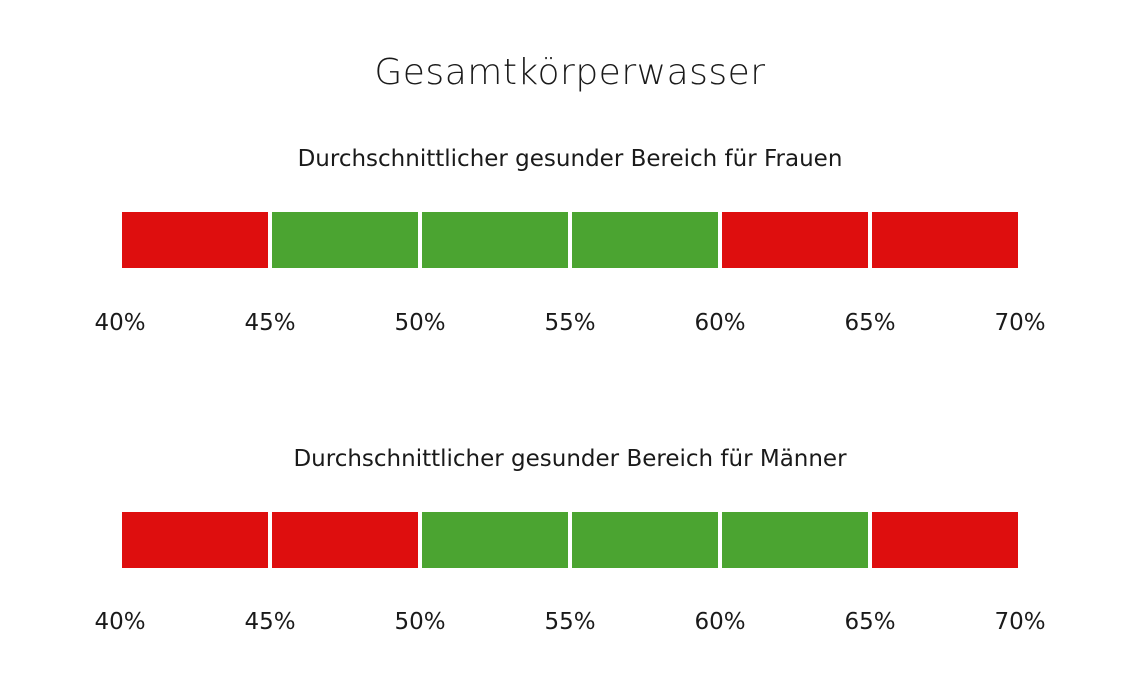 The width and height of the screenshot is (1140, 690). What do you see at coordinates (119, 323) in the screenshot?
I see `women-tick-label: 40%` at bounding box center [119, 323].